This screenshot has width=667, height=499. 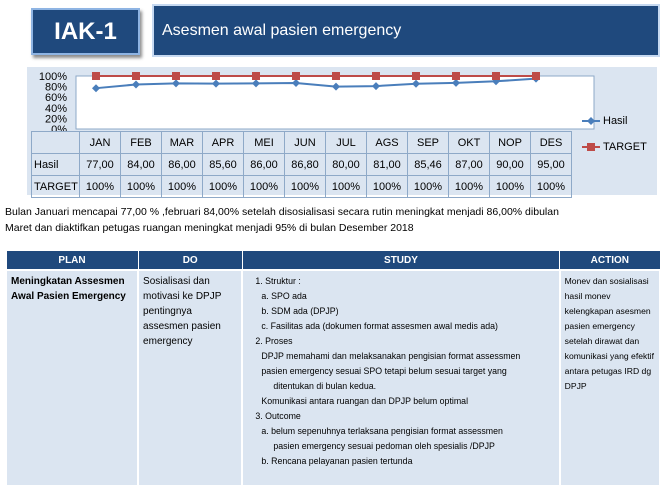 What do you see at coordinates (72, 260) in the screenshot?
I see `plan-header: PLAN` at bounding box center [72, 260].